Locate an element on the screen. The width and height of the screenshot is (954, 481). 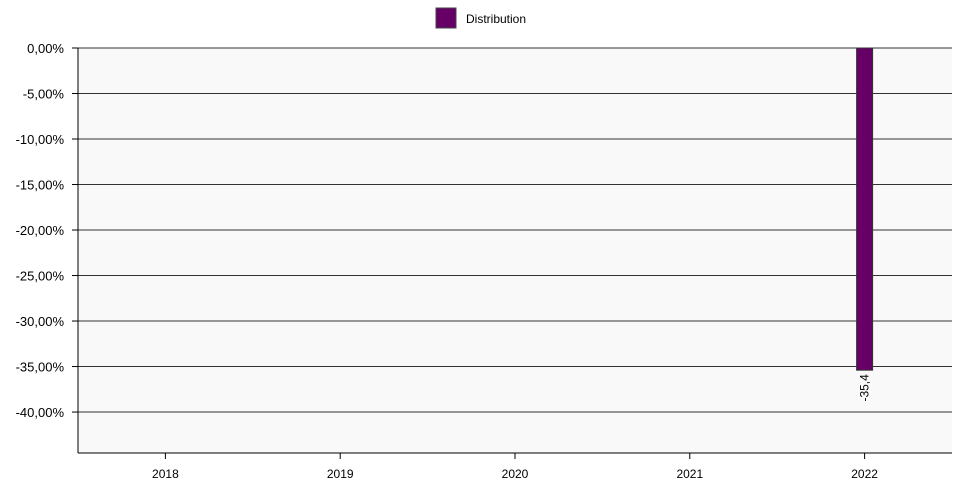
bars is located at coordinates (865, 209).